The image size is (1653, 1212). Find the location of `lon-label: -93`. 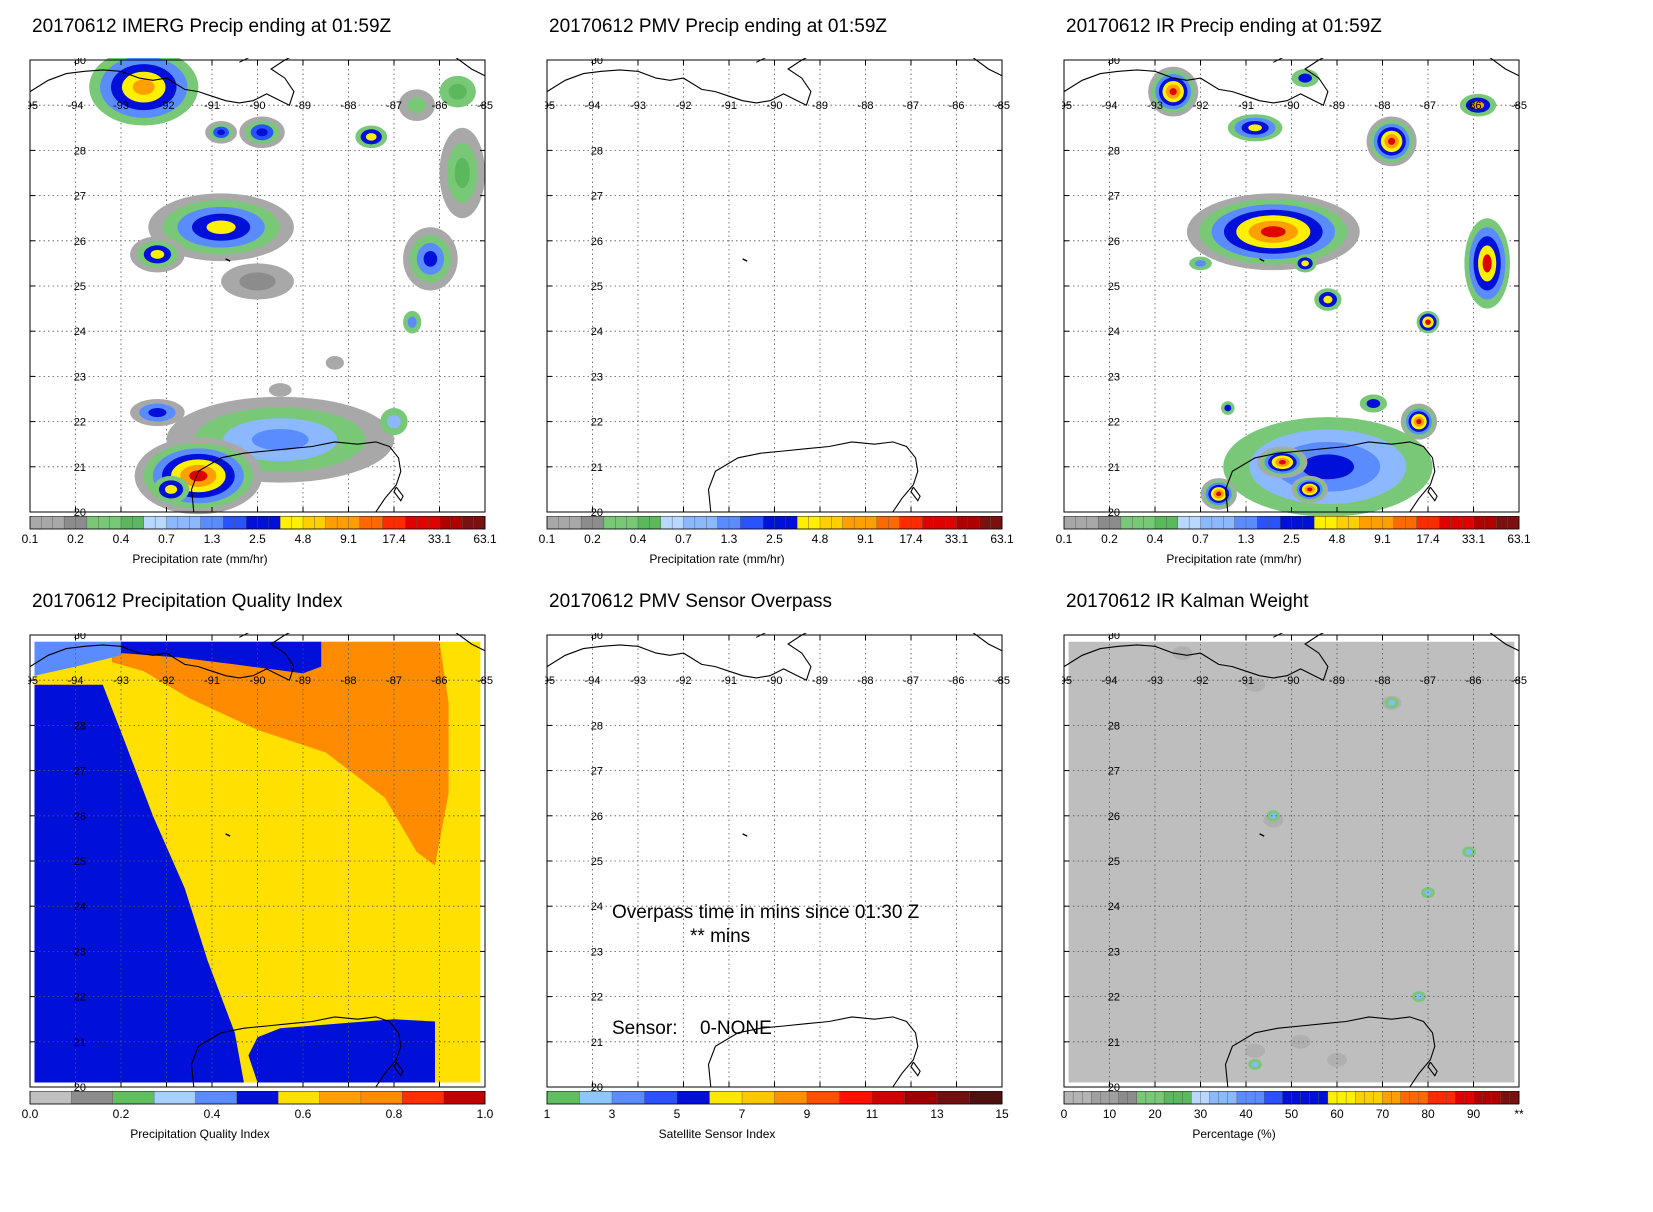

lon-label: -93 is located at coordinates (638, 681).